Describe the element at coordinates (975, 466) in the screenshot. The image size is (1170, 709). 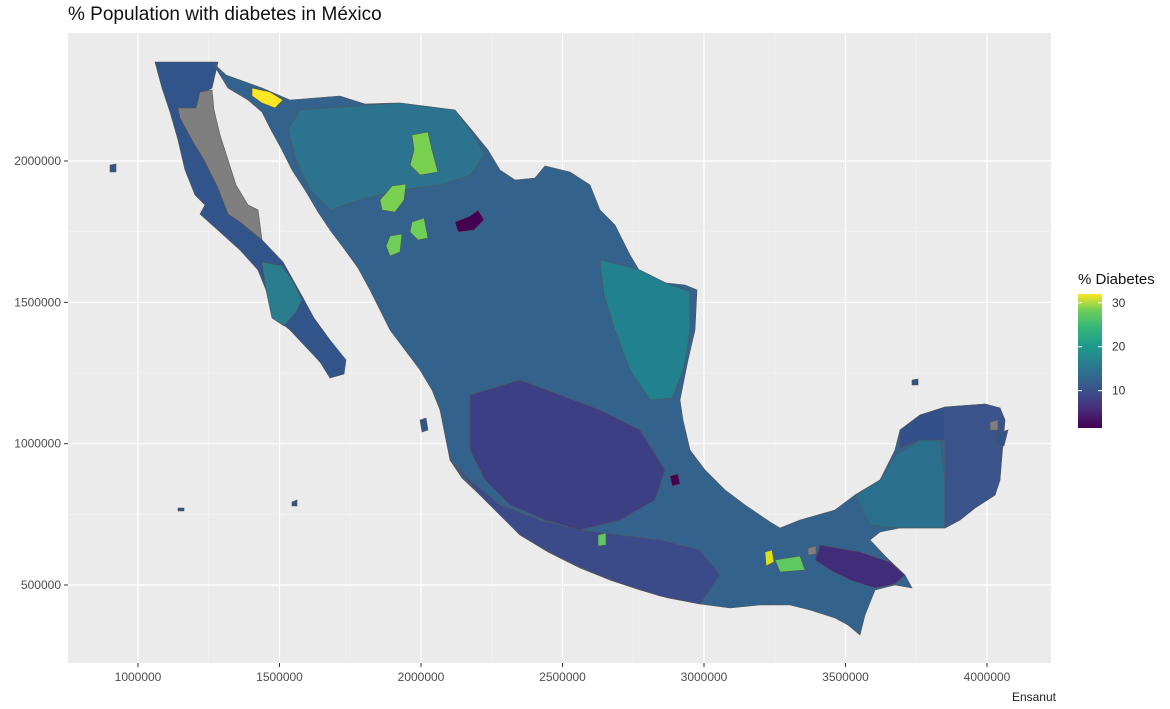
I see `region-yucatan-east` at that location.